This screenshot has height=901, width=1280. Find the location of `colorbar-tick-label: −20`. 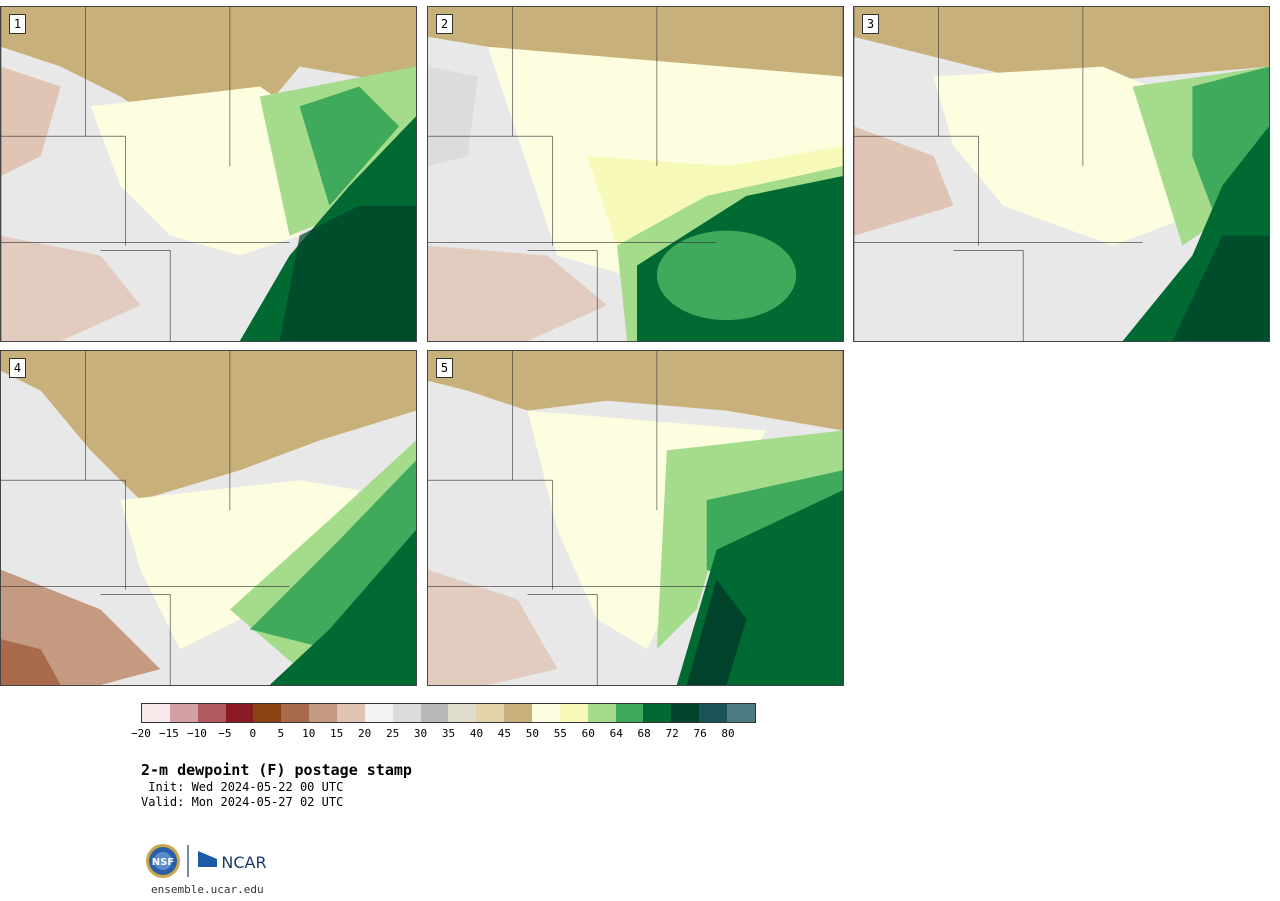

colorbar-tick-label: −20 is located at coordinates (141, 733).